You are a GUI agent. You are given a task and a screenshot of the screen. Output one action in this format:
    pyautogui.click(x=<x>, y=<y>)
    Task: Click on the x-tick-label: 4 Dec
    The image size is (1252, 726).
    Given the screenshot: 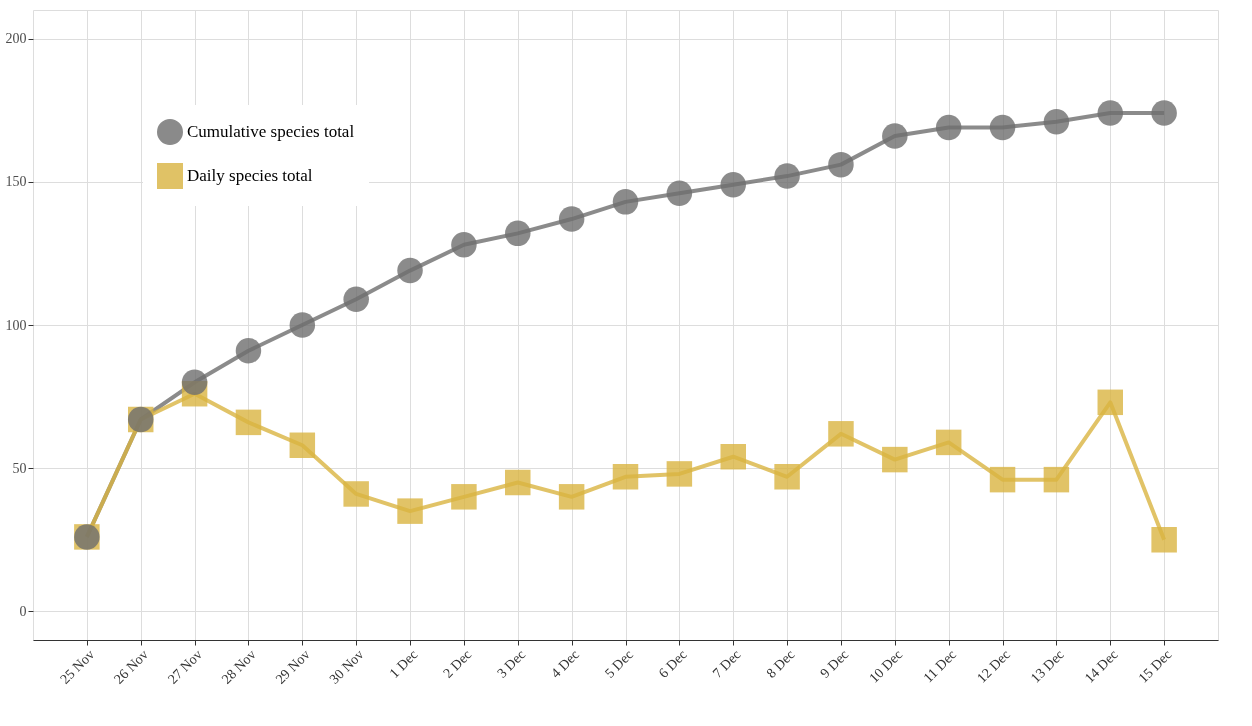 What is the action you would take?
    pyautogui.click(x=565, y=663)
    